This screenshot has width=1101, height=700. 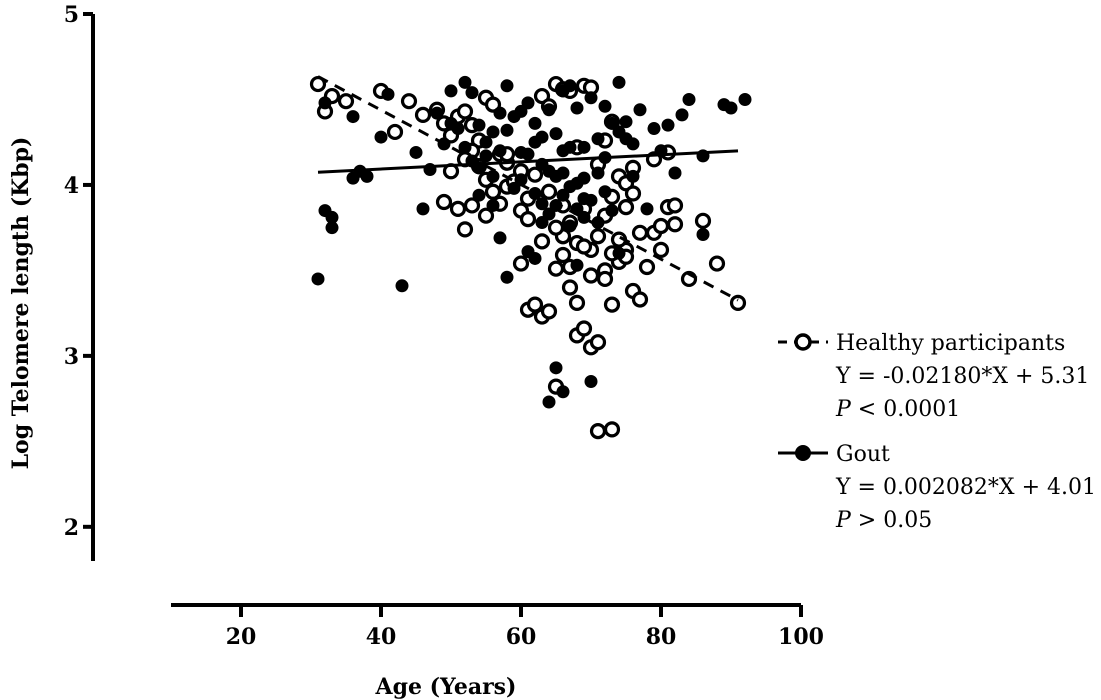 I want to click on y-ticks: 2 3 4 5, so click(x=78, y=271).